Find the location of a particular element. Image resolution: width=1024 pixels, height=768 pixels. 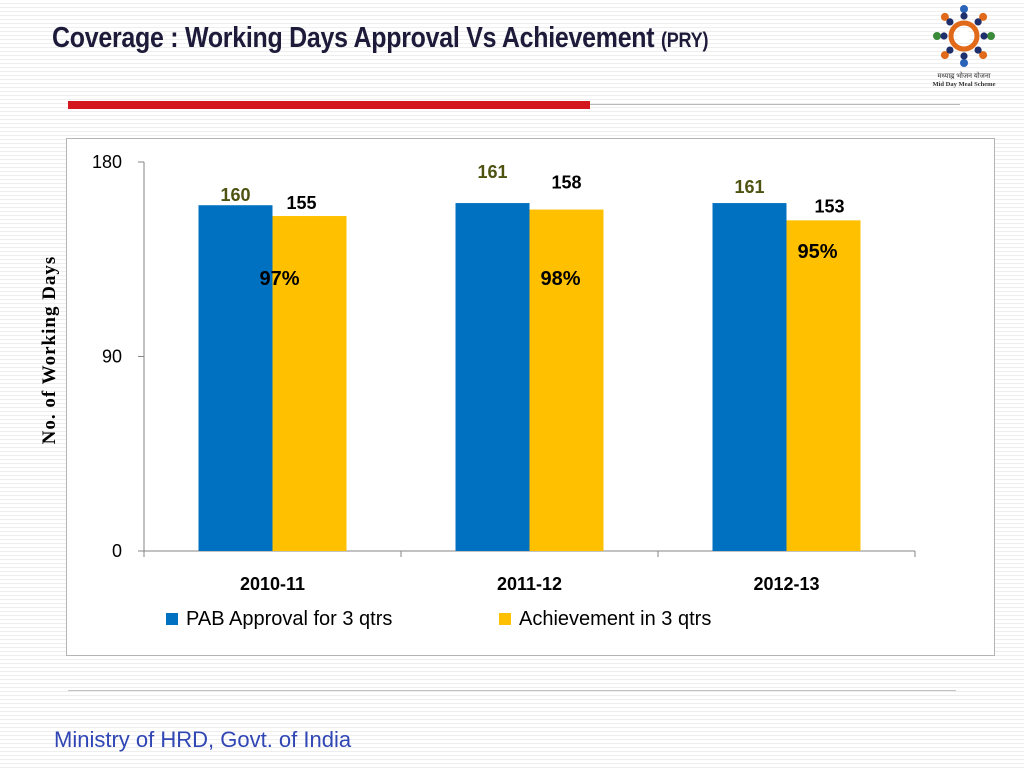

legend-pab-approval-swatch is located at coordinates (172, 619).